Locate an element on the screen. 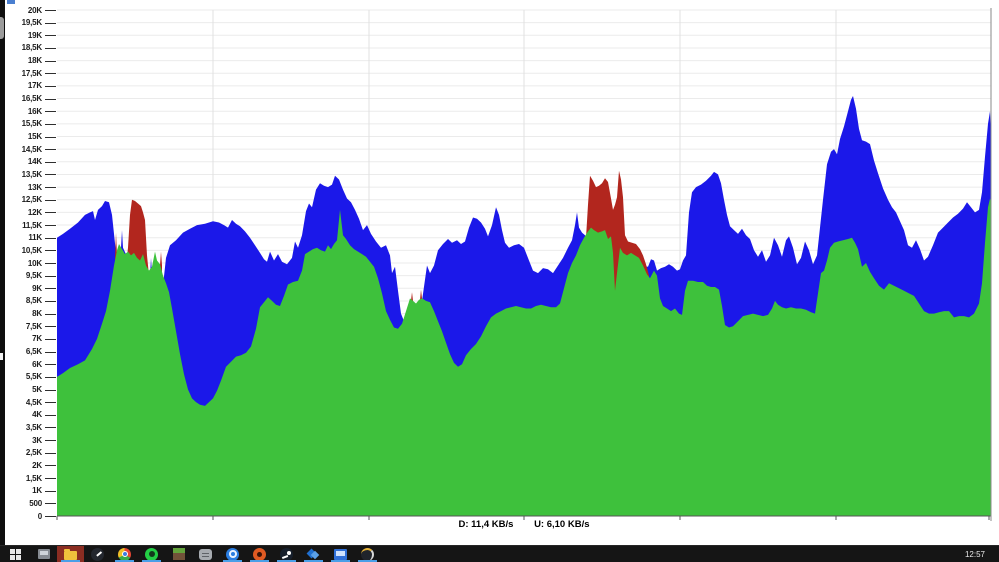  y-tick-label: 15K is located at coordinates (34, 136).